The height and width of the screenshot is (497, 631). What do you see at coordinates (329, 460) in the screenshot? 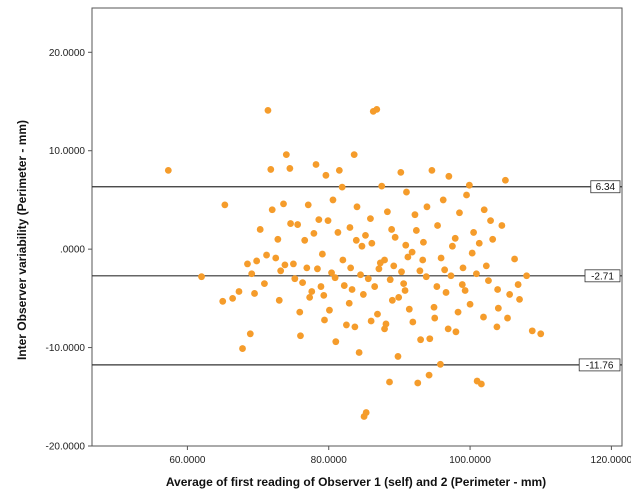
I see `x-tick-label: 80.0000` at bounding box center [329, 460].